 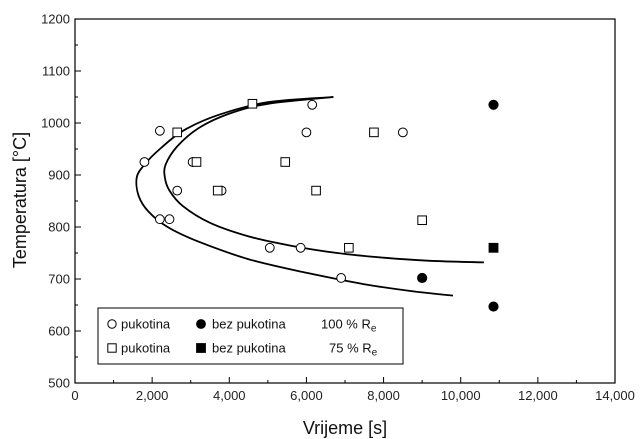 I want to click on x-tick-label: 8,000, so click(x=383, y=395).